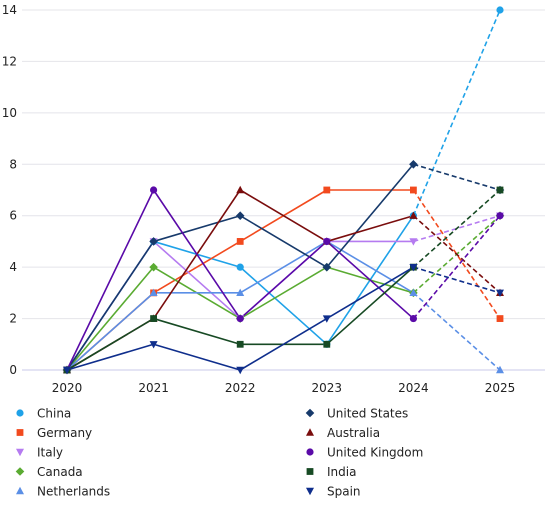 The height and width of the screenshot is (505, 550). What do you see at coordinates (54, 414) in the screenshot?
I see `legend-label: China` at bounding box center [54, 414].